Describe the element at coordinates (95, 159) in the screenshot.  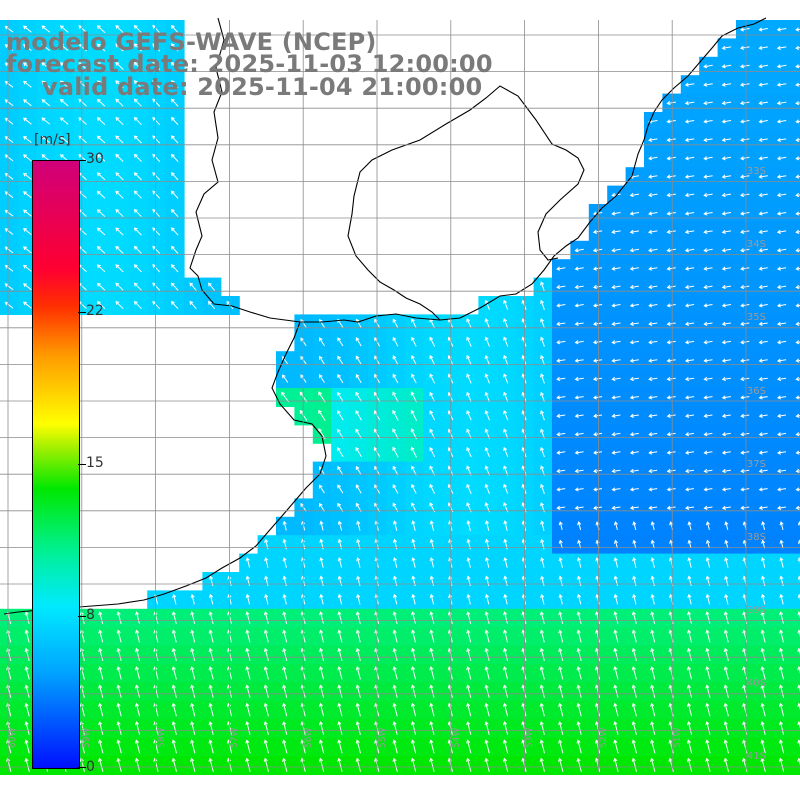
I see `colorbar-label-30: 30` at that location.